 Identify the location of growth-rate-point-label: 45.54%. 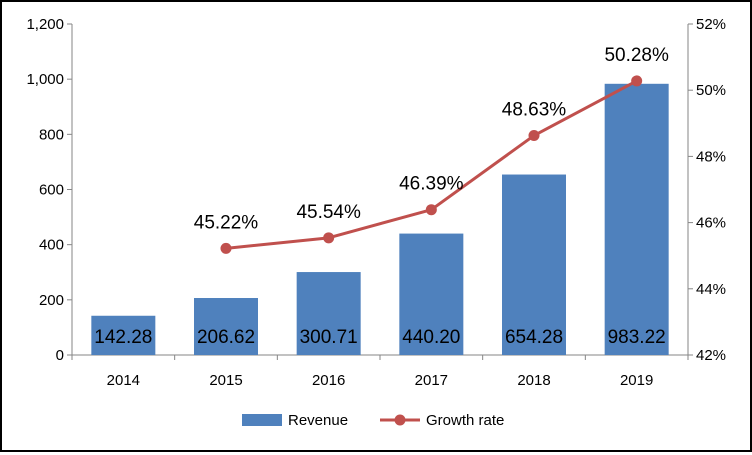
(328, 212).